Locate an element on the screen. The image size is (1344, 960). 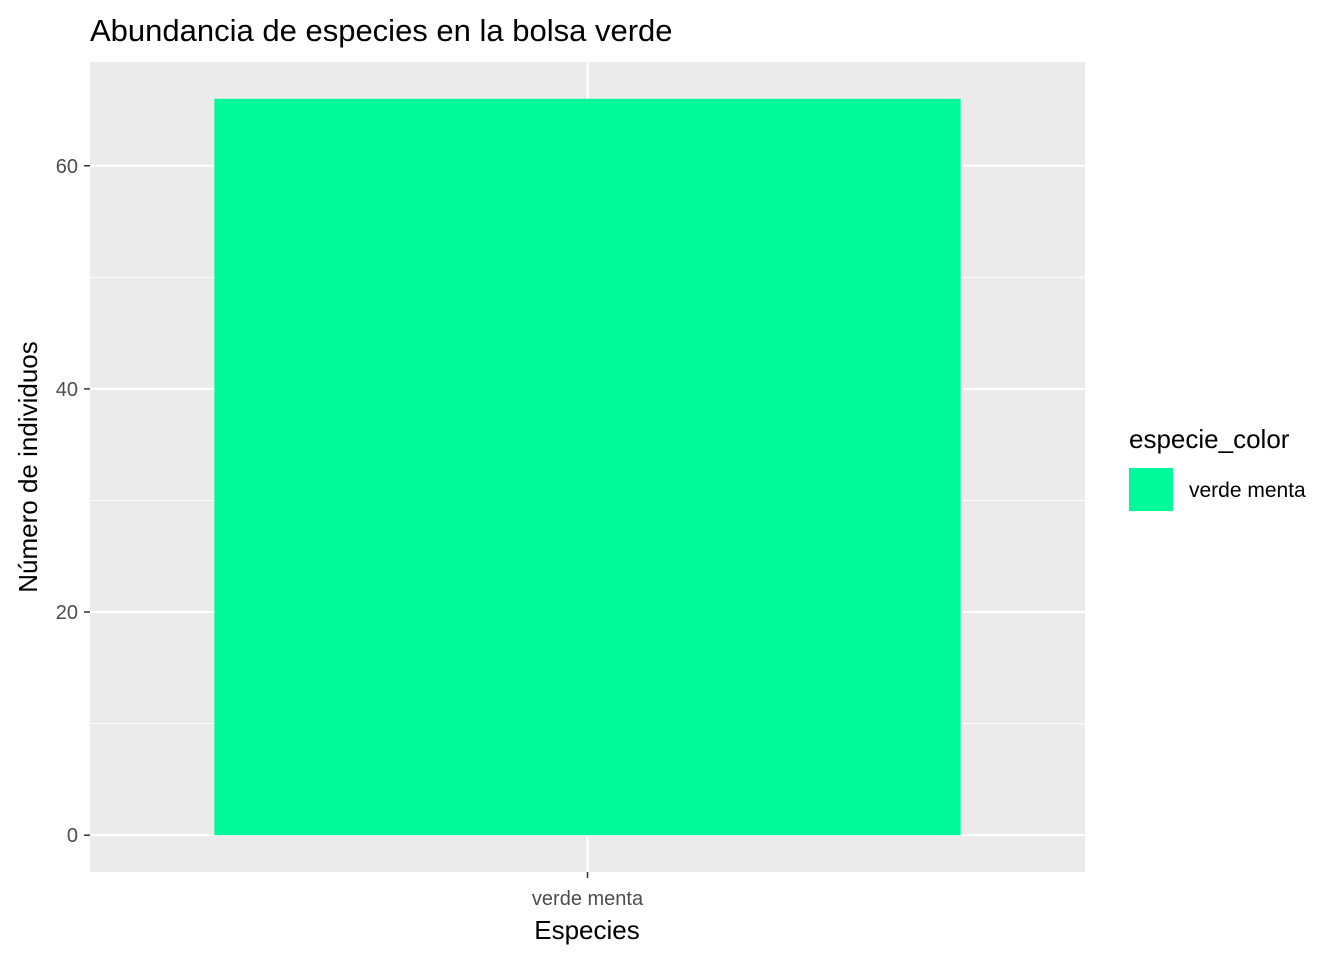
legend-items: verde menta is located at coordinates (1217, 489).